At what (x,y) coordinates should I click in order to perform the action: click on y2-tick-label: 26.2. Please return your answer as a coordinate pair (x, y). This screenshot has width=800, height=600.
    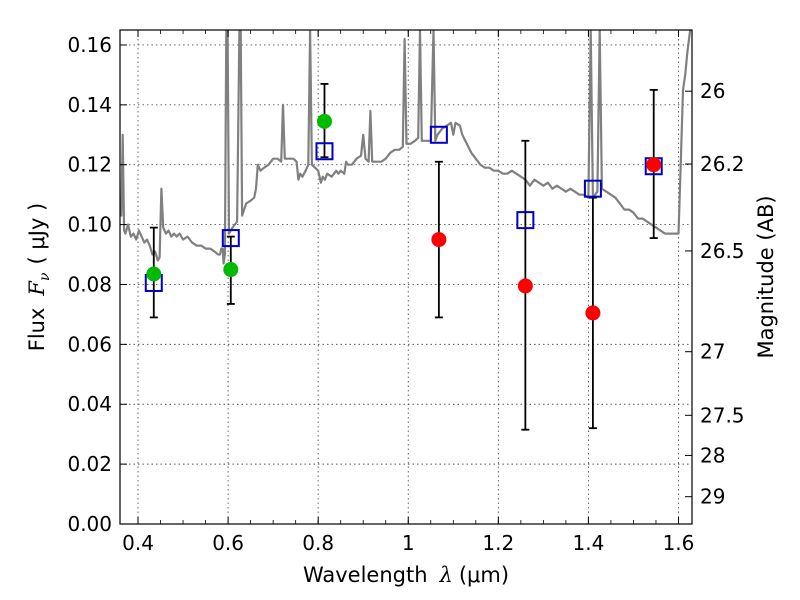
    Looking at the image, I should click on (722, 164).